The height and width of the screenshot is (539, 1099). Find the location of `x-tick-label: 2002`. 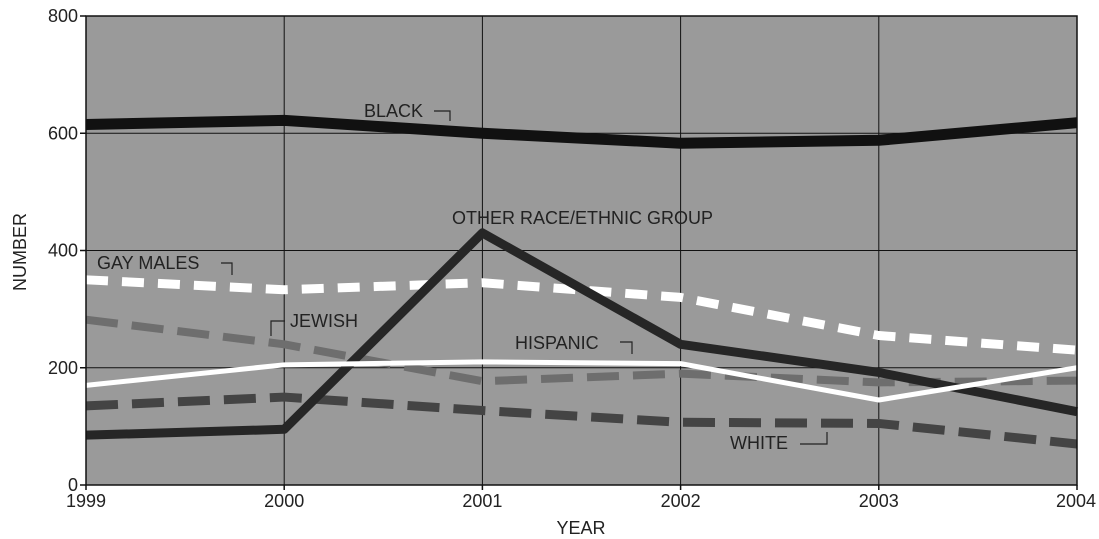

x-tick-label: 2002 is located at coordinates (681, 501).